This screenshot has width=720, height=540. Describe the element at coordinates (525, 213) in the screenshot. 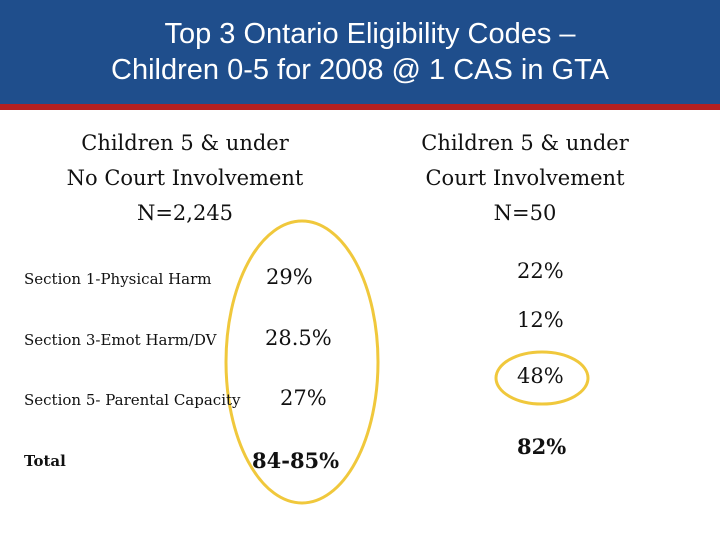

I see `right-header-line-3: N=50` at that location.